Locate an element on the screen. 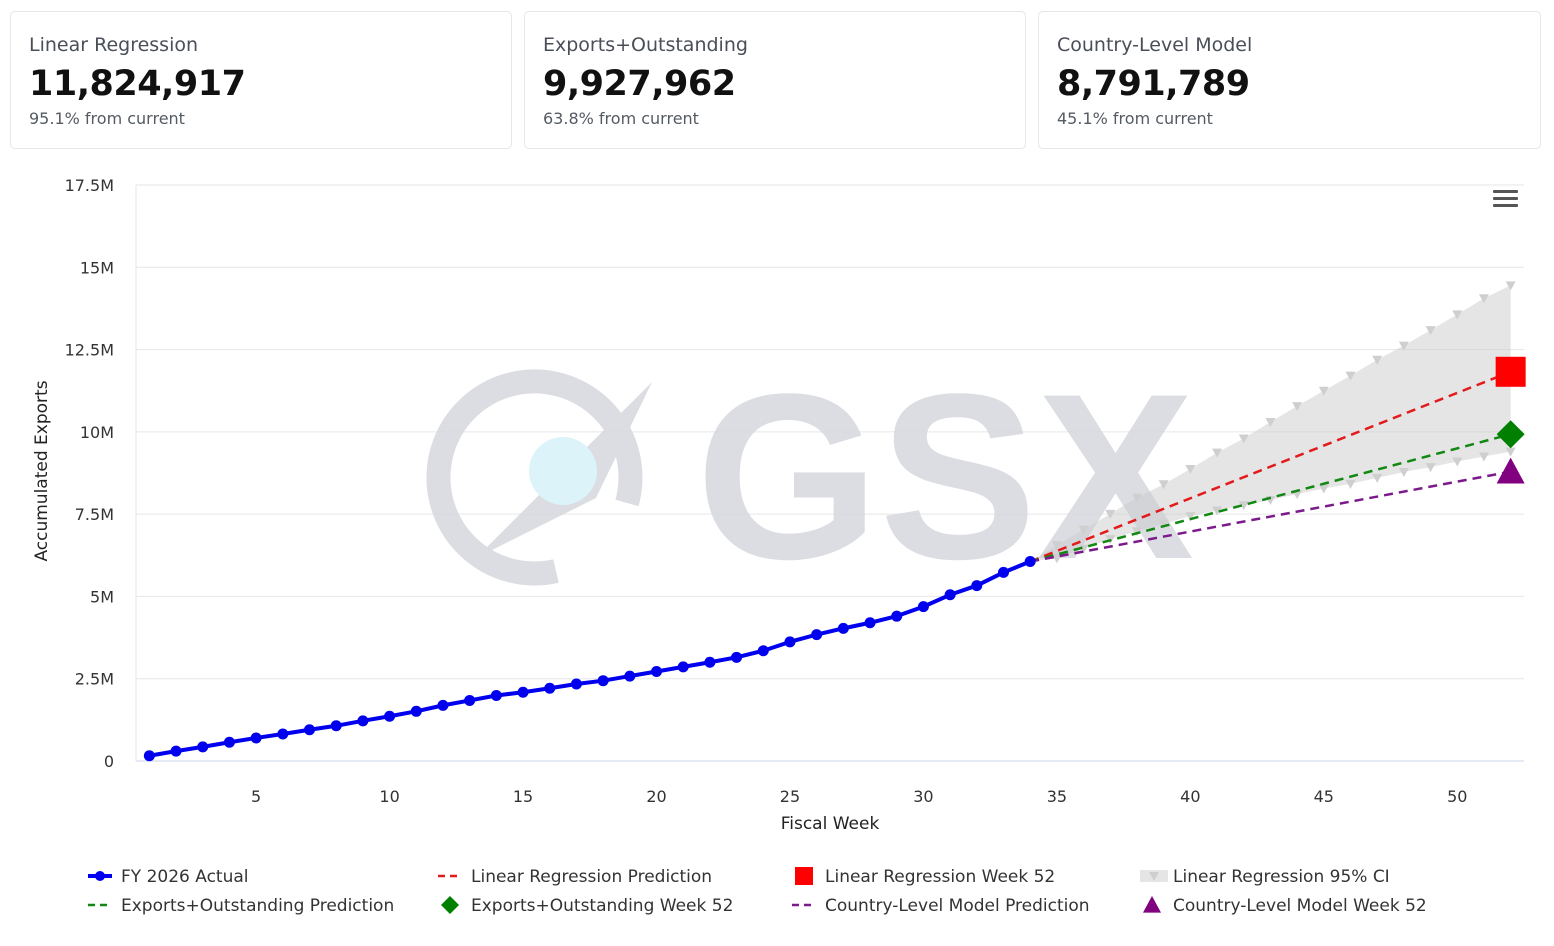 This screenshot has width=1554, height=946. gsx-logo-icon is located at coordinates (539, 477).